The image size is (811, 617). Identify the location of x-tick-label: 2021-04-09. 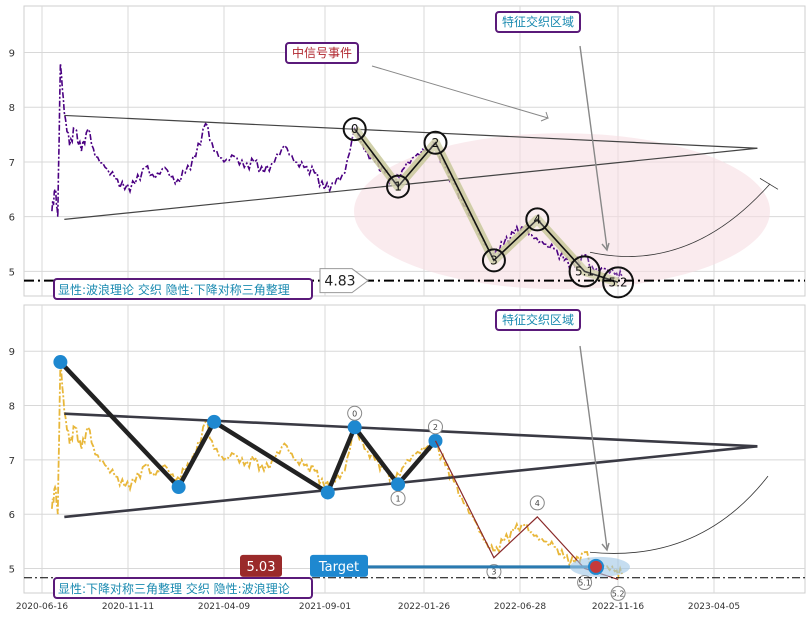
(224, 607).